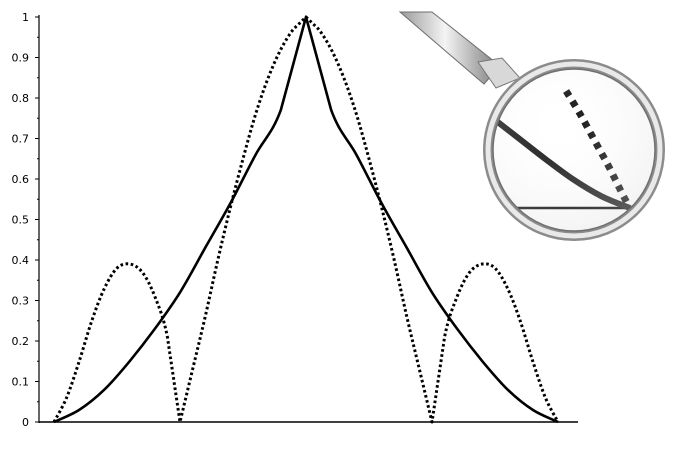 Image resolution: width=679 pixels, height=449 pixels. I want to click on y-tick-label: 0.7, so click(21, 139).